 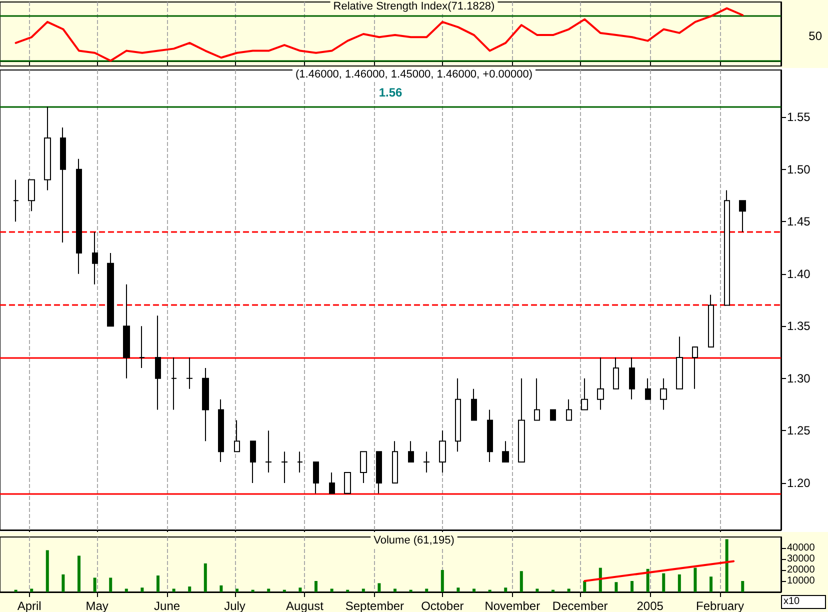 I want to click on x-tick-label: October, so click(x=442, y=605).